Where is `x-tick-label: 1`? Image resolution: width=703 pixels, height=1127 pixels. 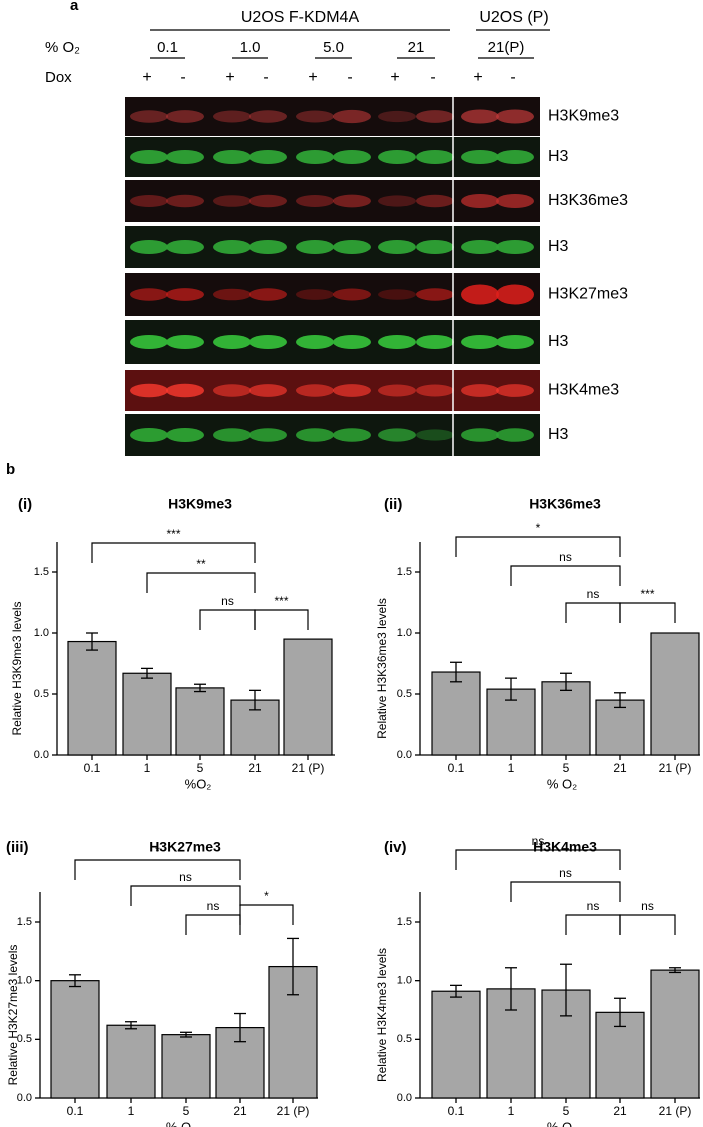
x-tick-label: 1 is located at coordinates (147, 768).